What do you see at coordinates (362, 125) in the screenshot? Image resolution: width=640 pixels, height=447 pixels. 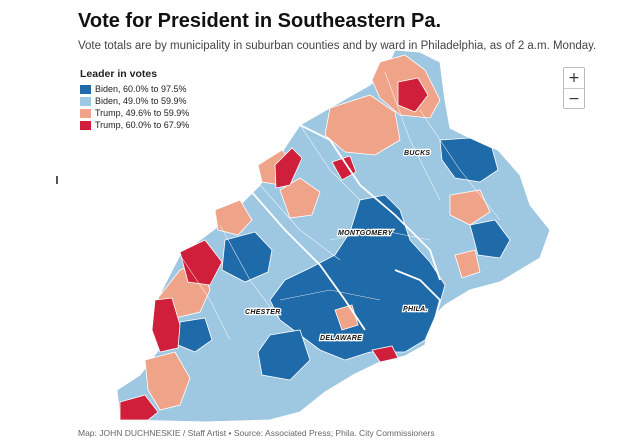 I see `trump-lean-upper-bucks` at bounding box center [362, 125].